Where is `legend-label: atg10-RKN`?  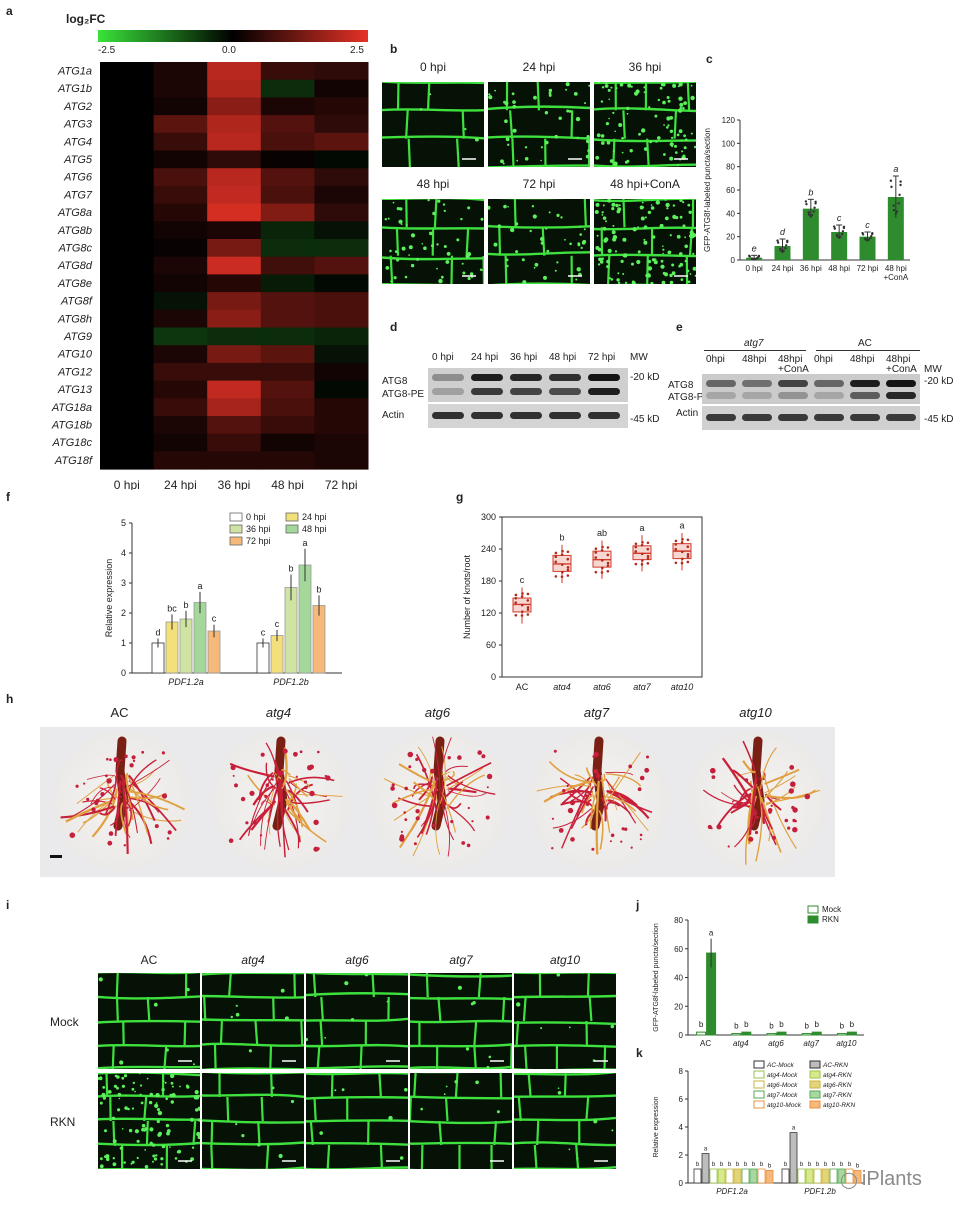
legend-label: atg10-RKN is located at coordinates (839, 1105).